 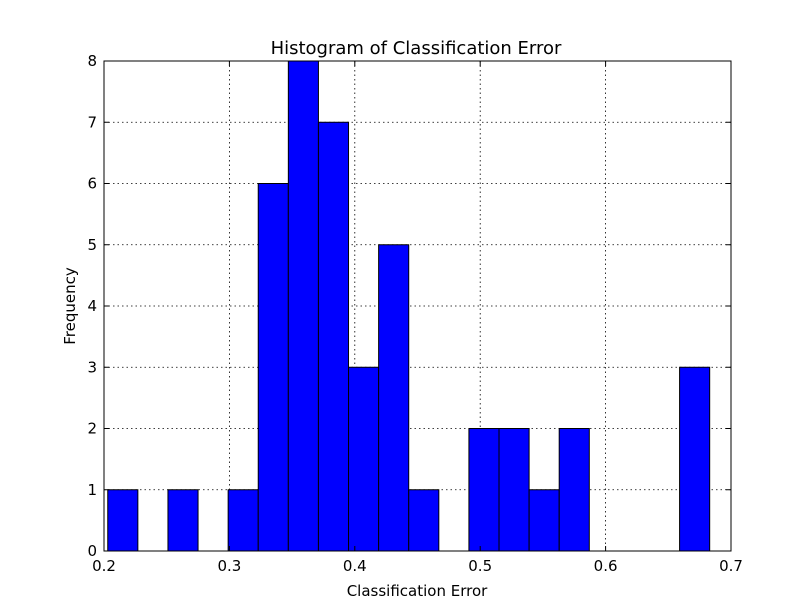 What do you see at coordinates (104, 566) in the screenshot?
I see `x-tick-label: 0.2` at bounding box center [104, 566].